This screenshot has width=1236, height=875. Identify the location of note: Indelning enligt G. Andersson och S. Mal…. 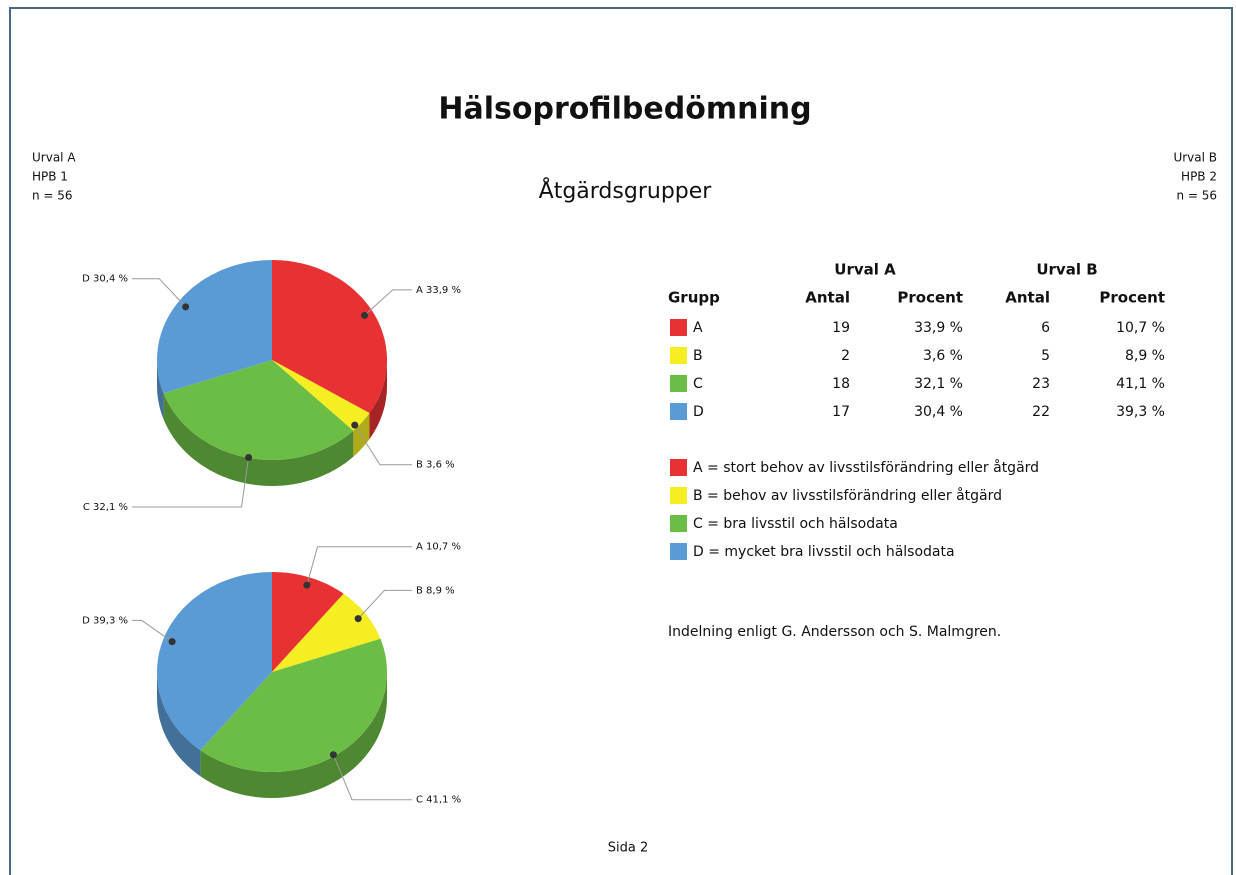
(834, 632).